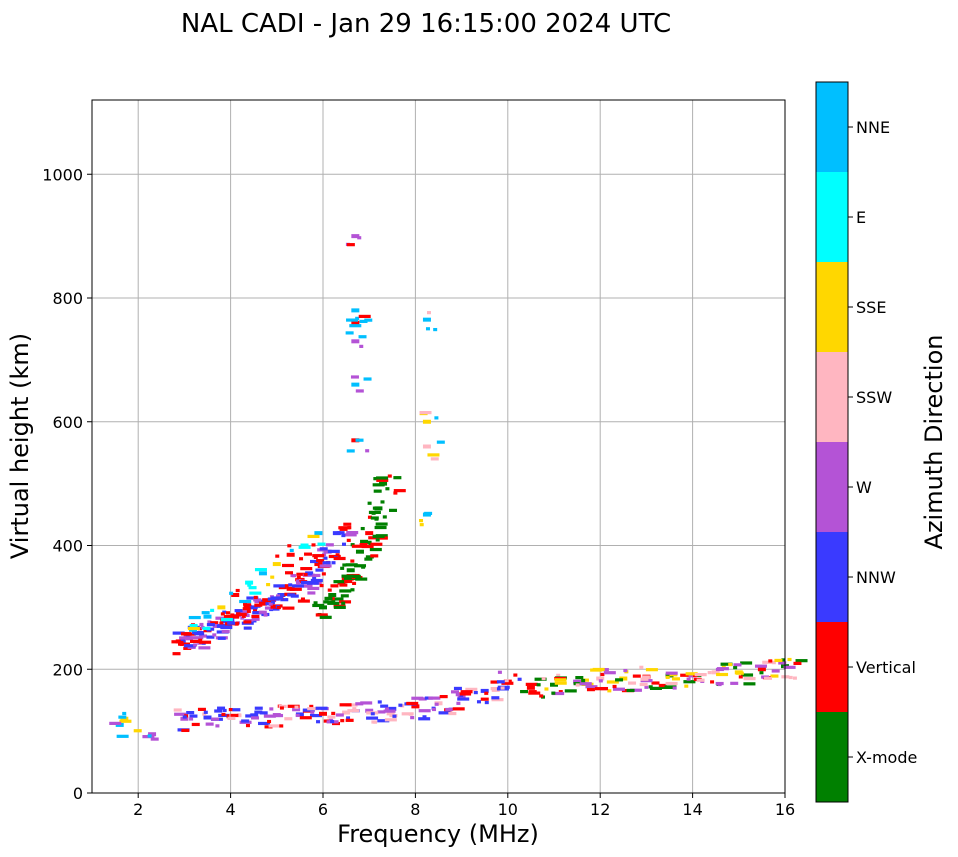 The width and height of the screenshot is (958, 857). What do you see at coordinates (934, 442) in the screenshot?
I see `colorbar-label: Azimuth Direction` at bounding box center [934, 442].